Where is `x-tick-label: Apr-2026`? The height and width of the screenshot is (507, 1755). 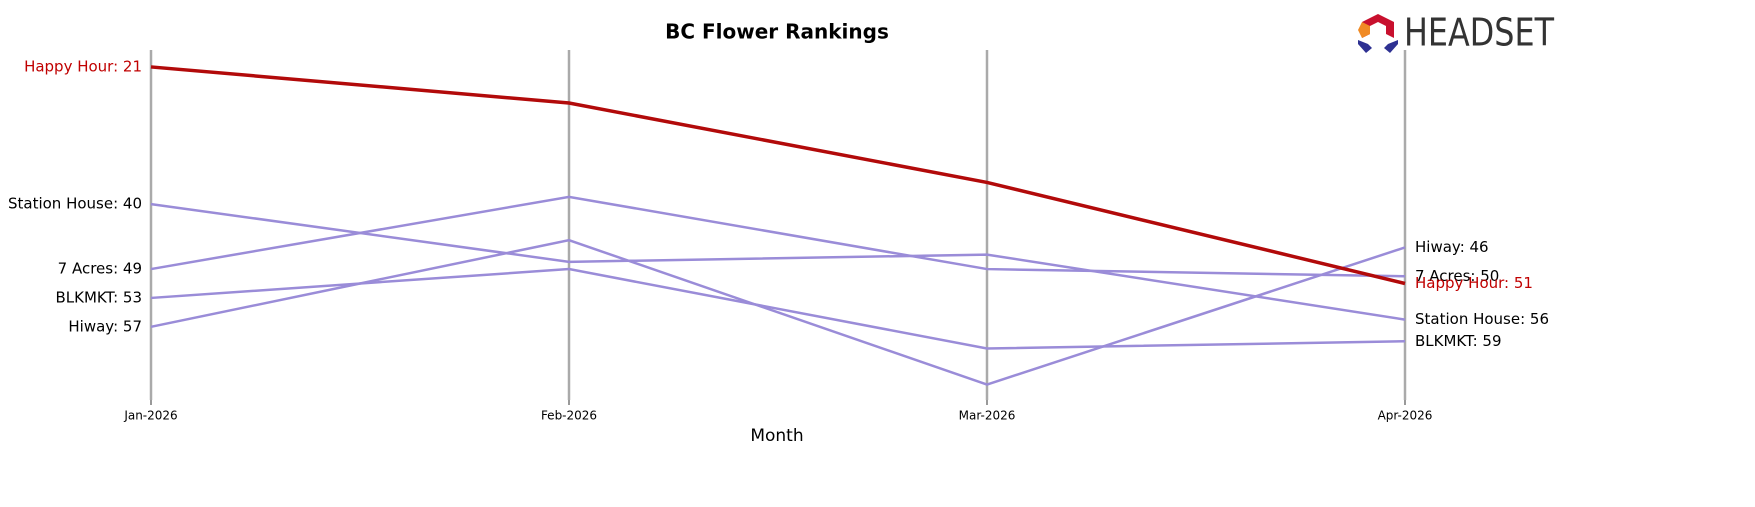 x-tick-label: Apr-2026 is located at coordinates (1405, 416).